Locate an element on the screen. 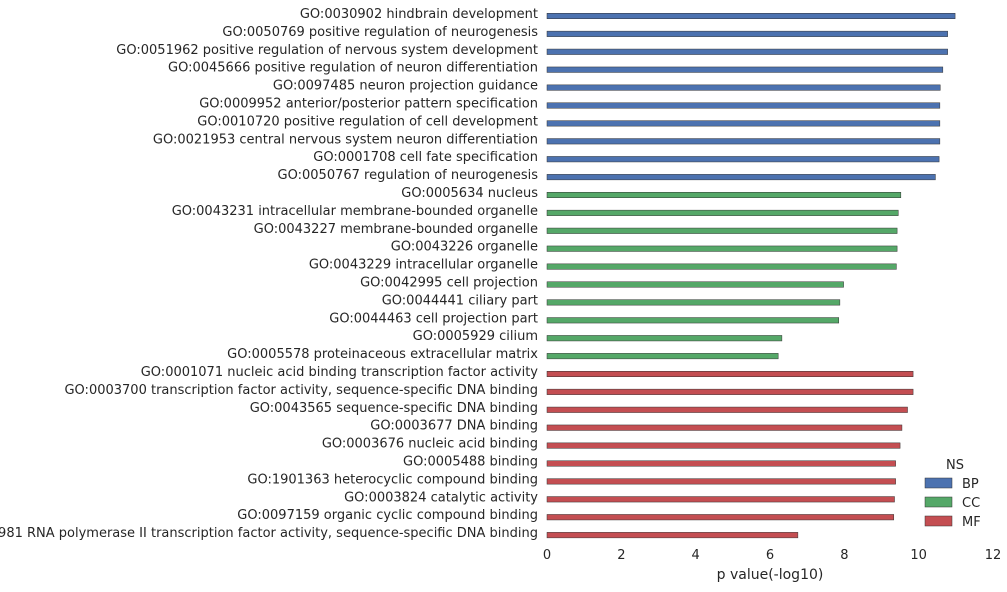 Image resolution: width=1007 pixels, height=592 pixels. legend-label: MF is located at coordinates (971, 522).